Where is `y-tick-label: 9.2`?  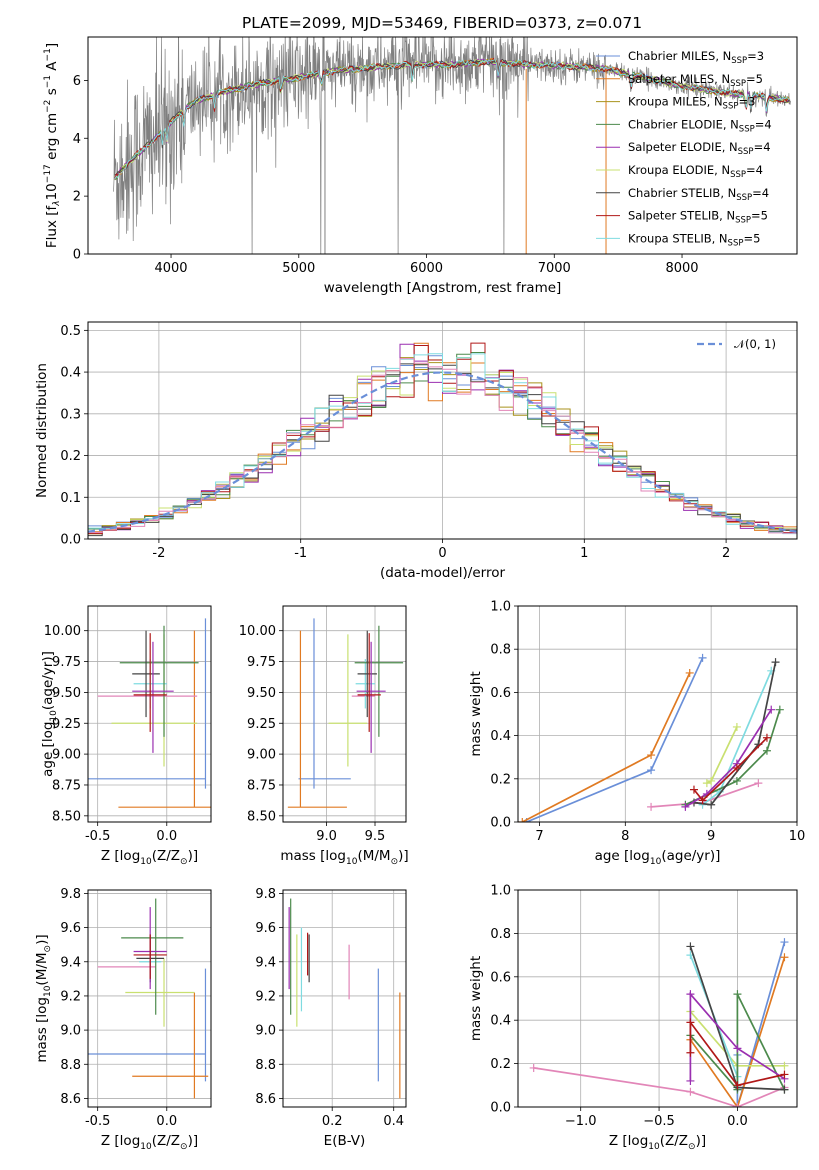
y-tick-label: 9.2 is located at coordinates (265, 996).